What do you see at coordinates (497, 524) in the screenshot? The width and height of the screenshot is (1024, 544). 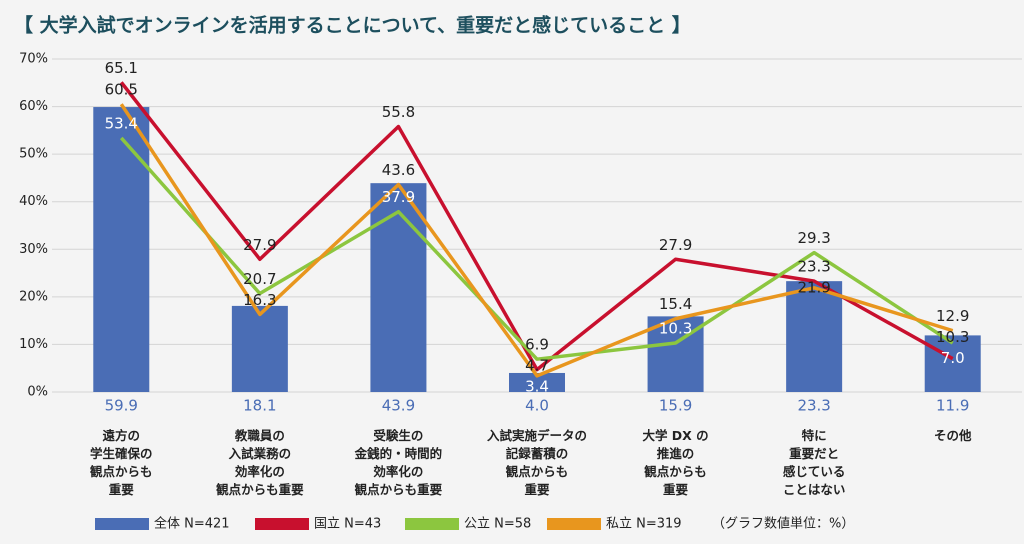 I see `legend-label: 公立 N=58` at bounding box center [497, 524].